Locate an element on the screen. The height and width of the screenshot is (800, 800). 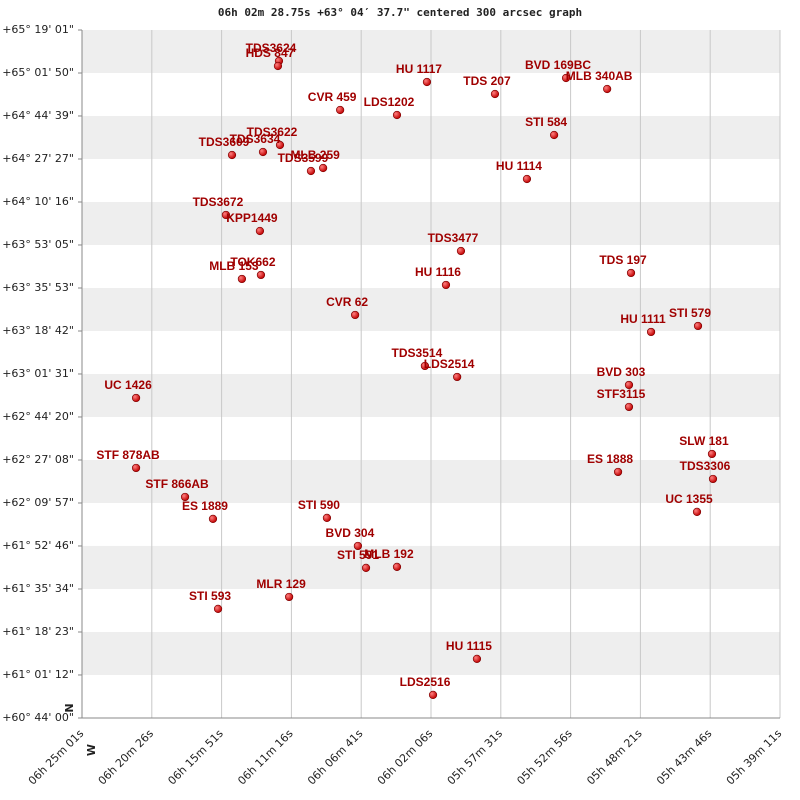
star-label: HU 1111 is located at coordinates (643, 319).